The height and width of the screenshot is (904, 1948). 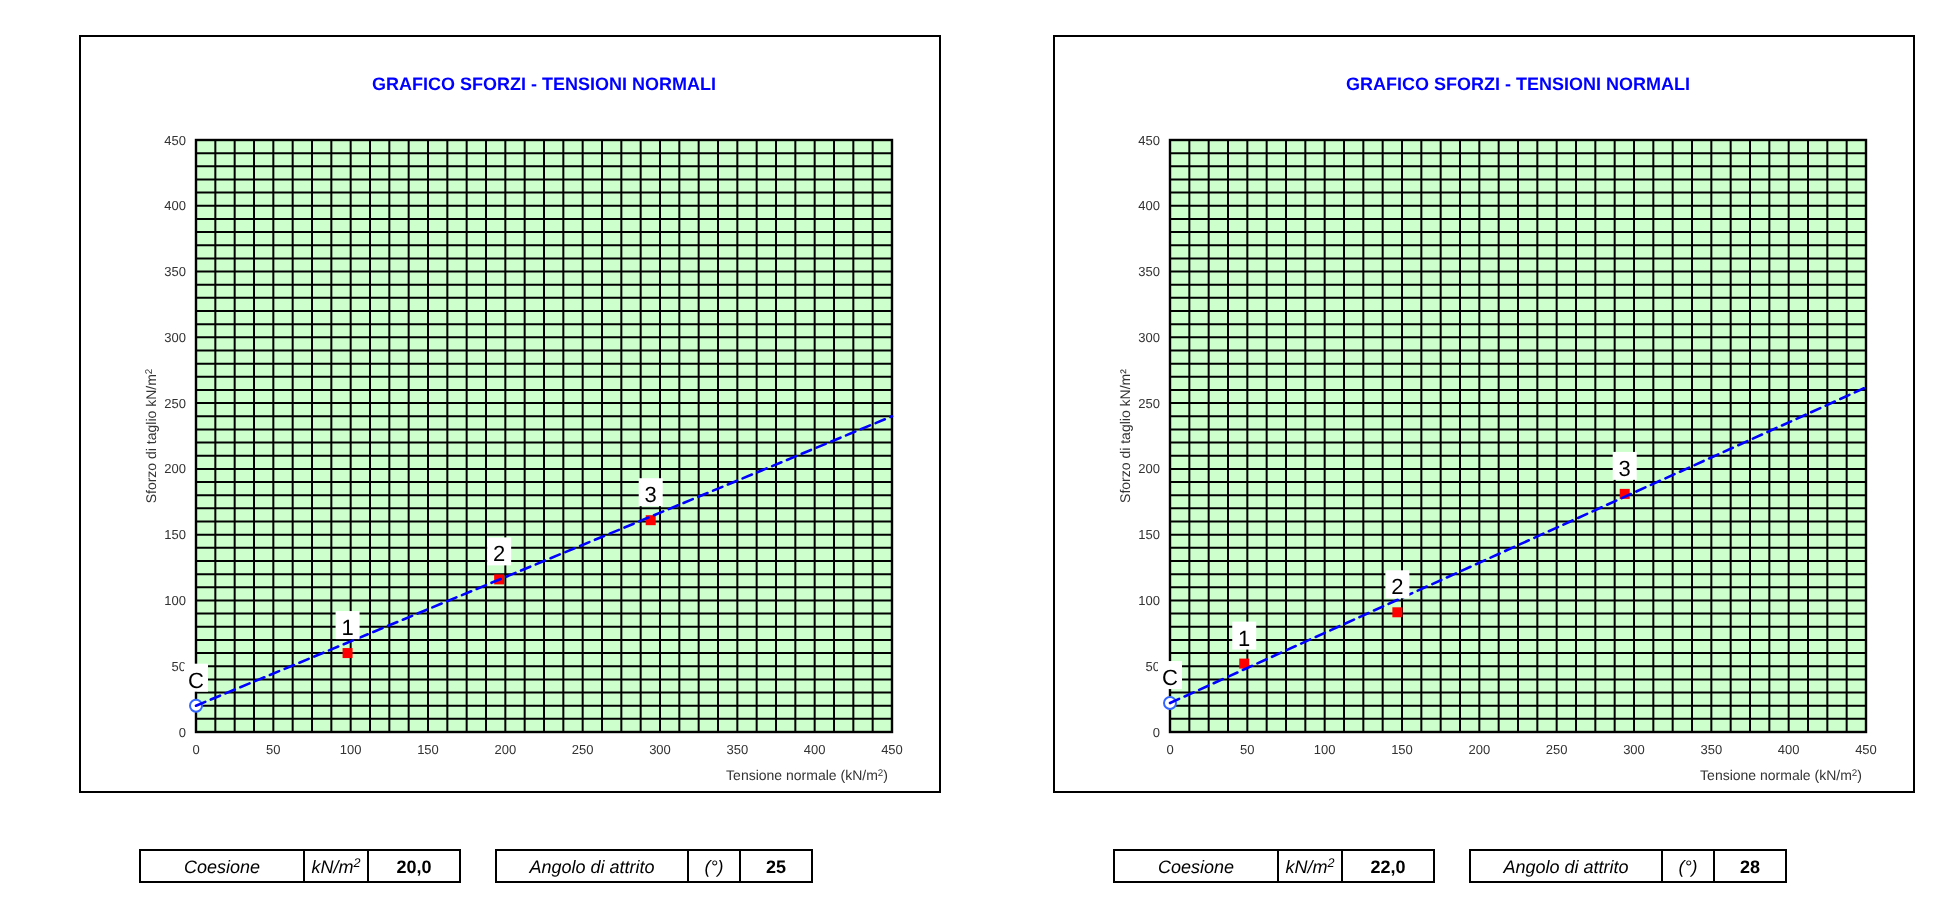 What do you see at coordinates (414, 867) in the screenshot?
I see `text: 20,0` at bounding box center [414, 867].